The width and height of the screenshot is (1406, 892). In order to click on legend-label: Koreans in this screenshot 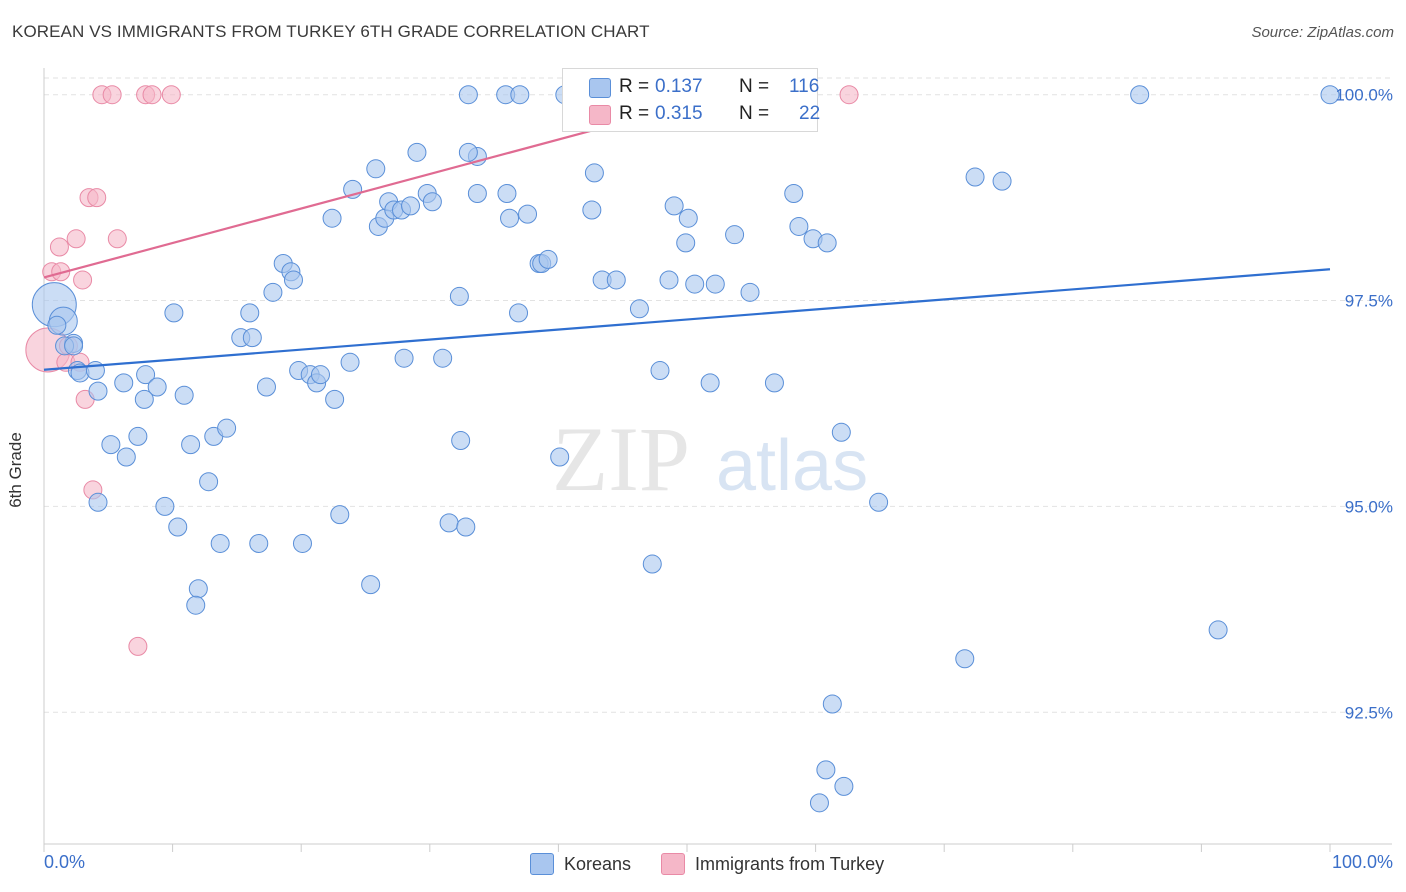, I will do `click(598, 863)`.